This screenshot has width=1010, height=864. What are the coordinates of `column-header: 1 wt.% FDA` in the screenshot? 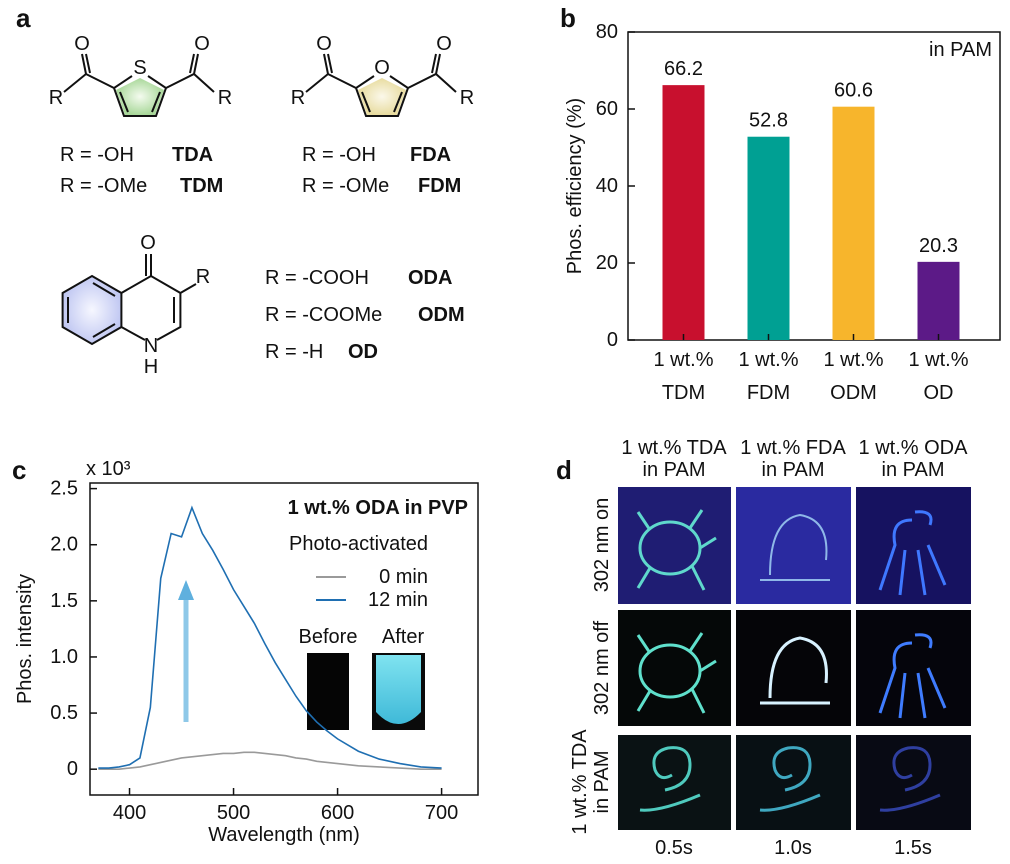 It's located at (793, 448).